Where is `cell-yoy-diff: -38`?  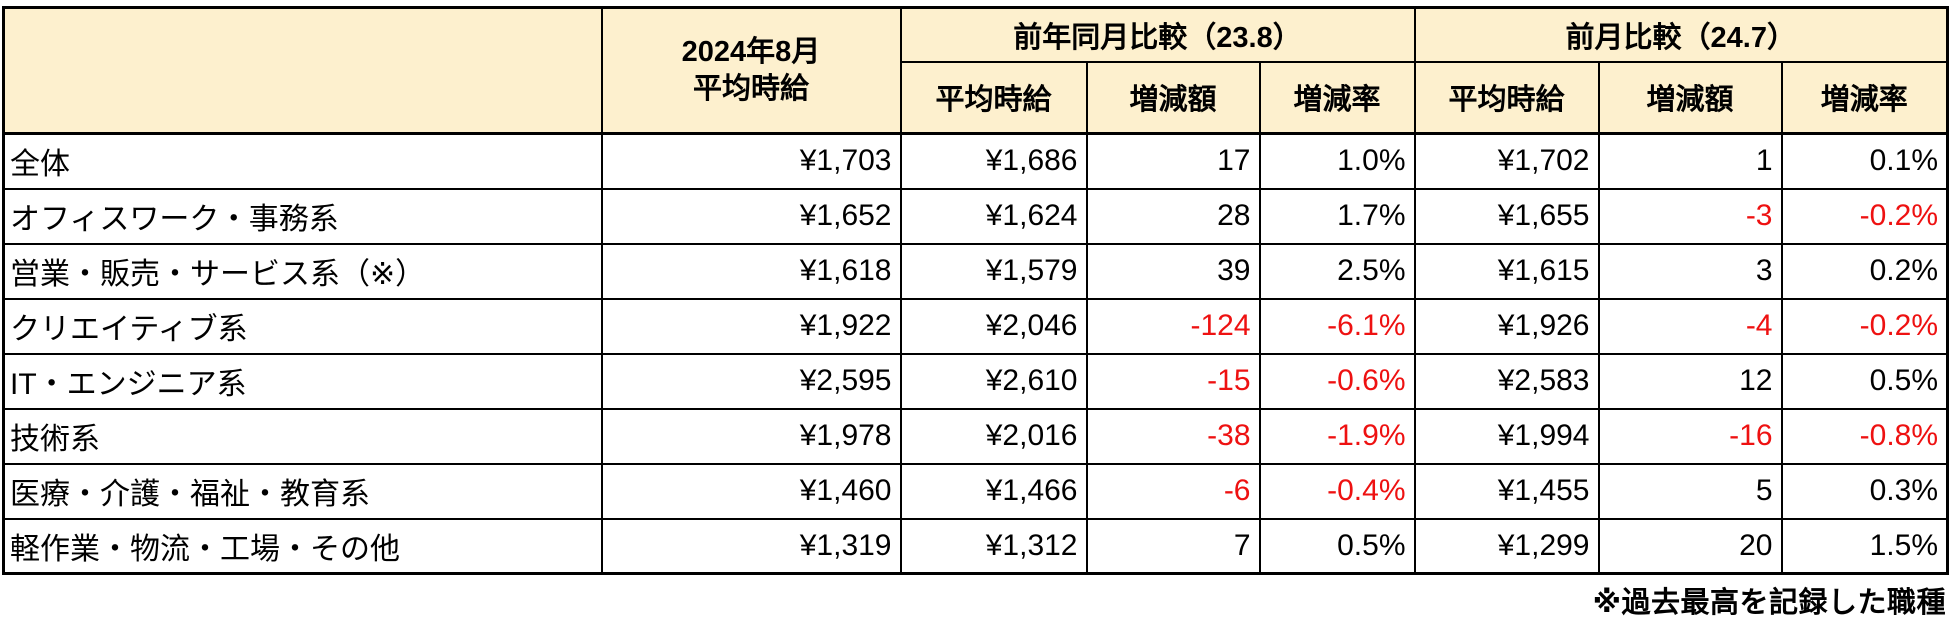
cell-yoy-diff: -38 is located at coordinates (1173, 436).